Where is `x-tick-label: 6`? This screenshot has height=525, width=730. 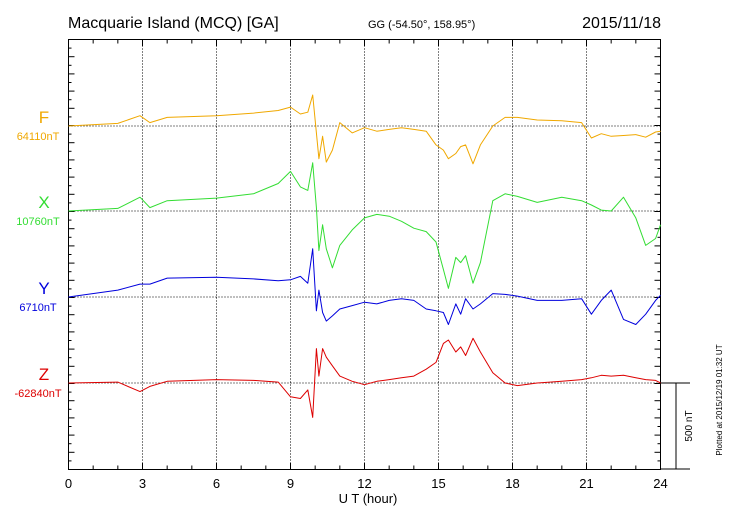 x-tick-label: 6 is located at coordinates (216, 483).